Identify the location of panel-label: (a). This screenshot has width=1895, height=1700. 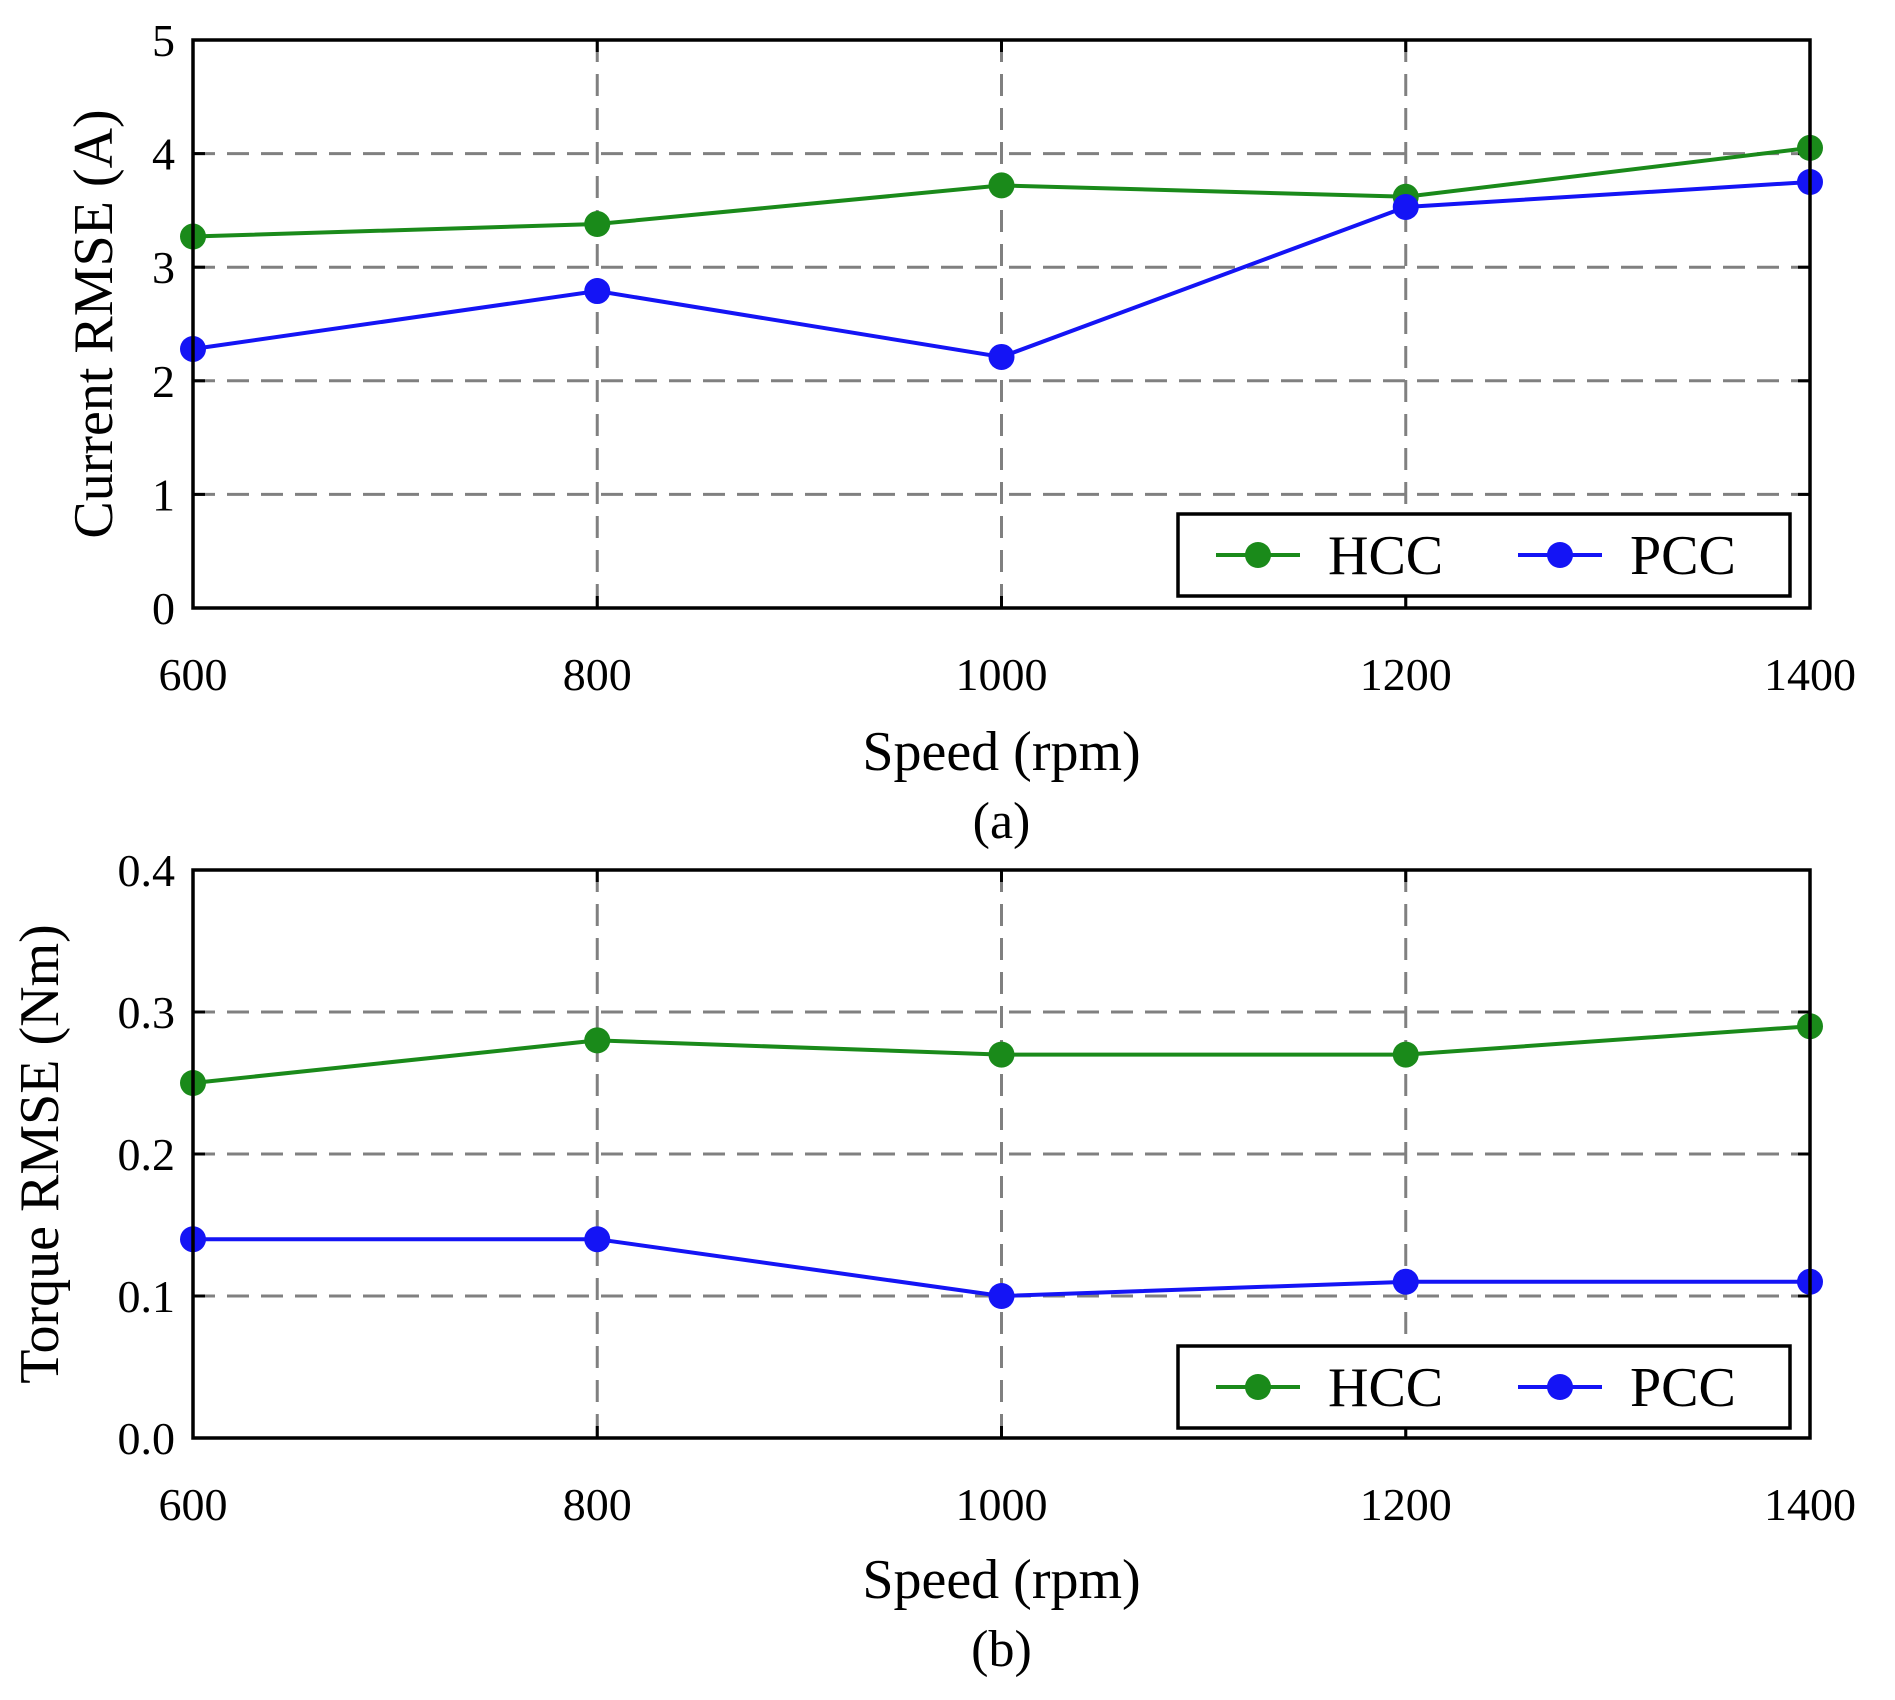
(1002, 821).